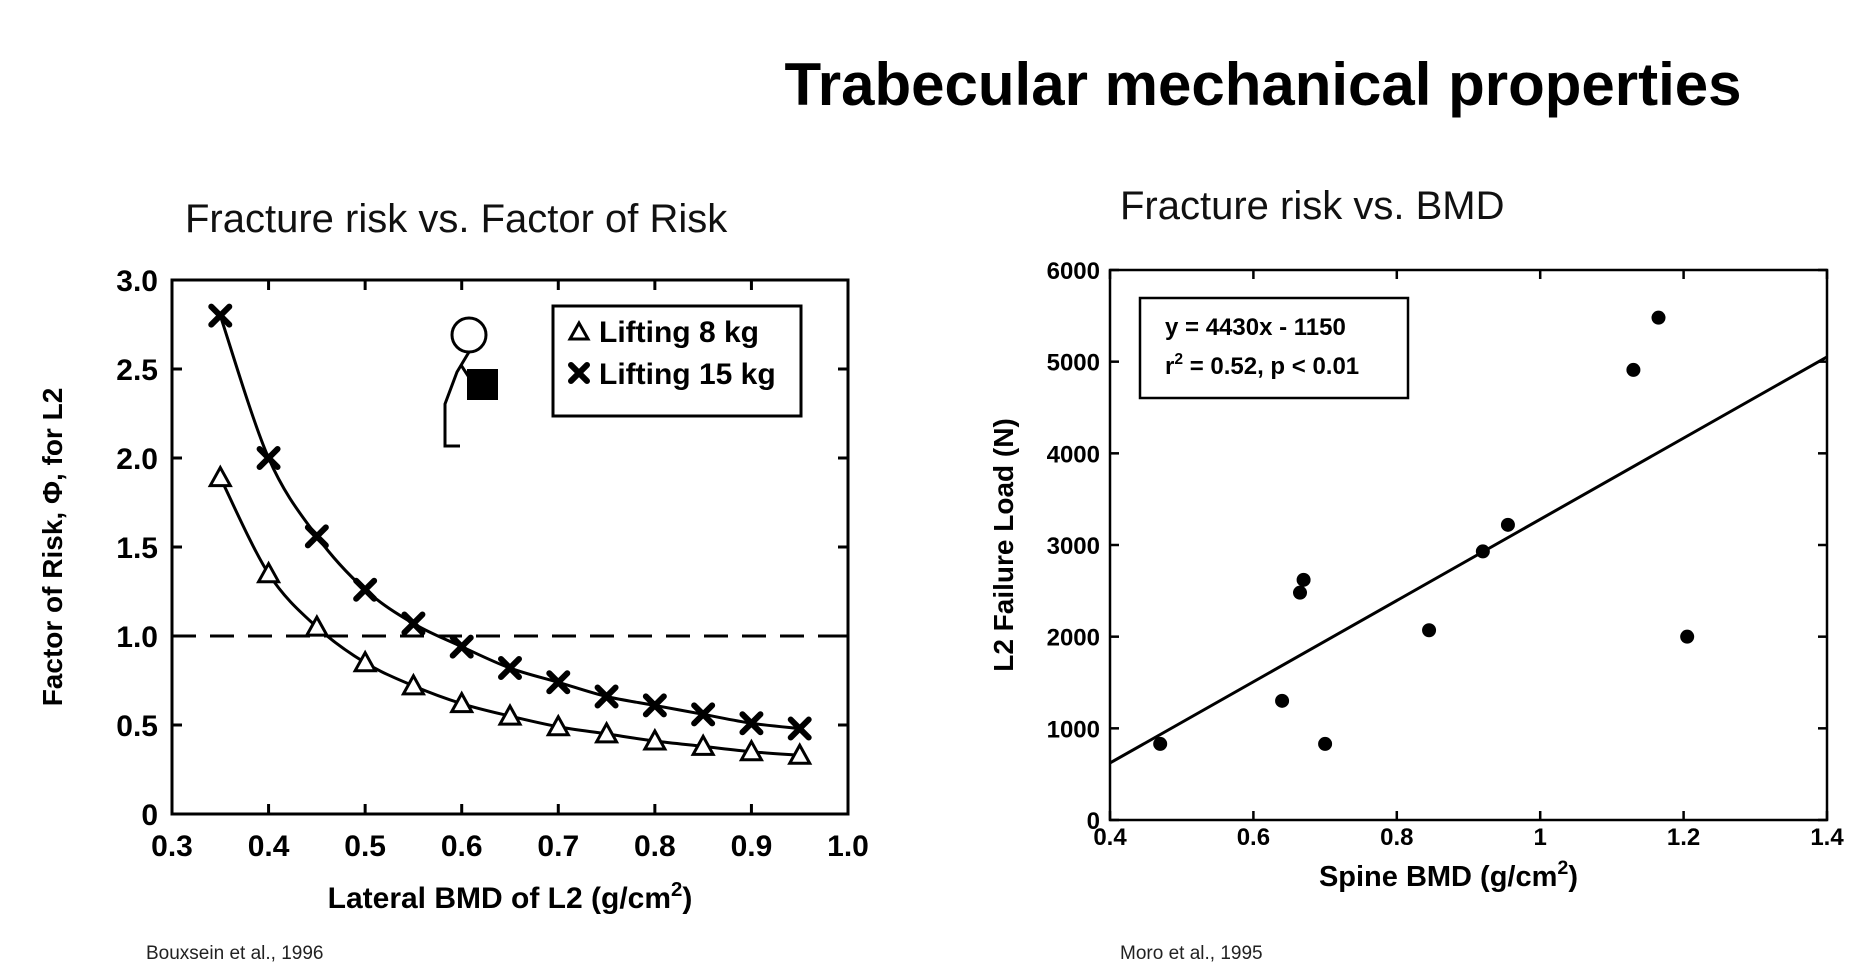  I want to click on equation-box, so click(1274, 348).